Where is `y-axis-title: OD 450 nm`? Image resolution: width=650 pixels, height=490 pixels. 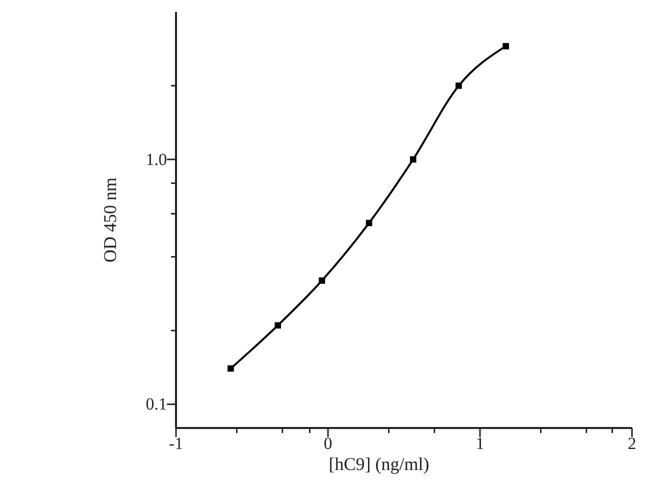 y-axis-title: OD 450 nm is located at coordinates (110, 220).